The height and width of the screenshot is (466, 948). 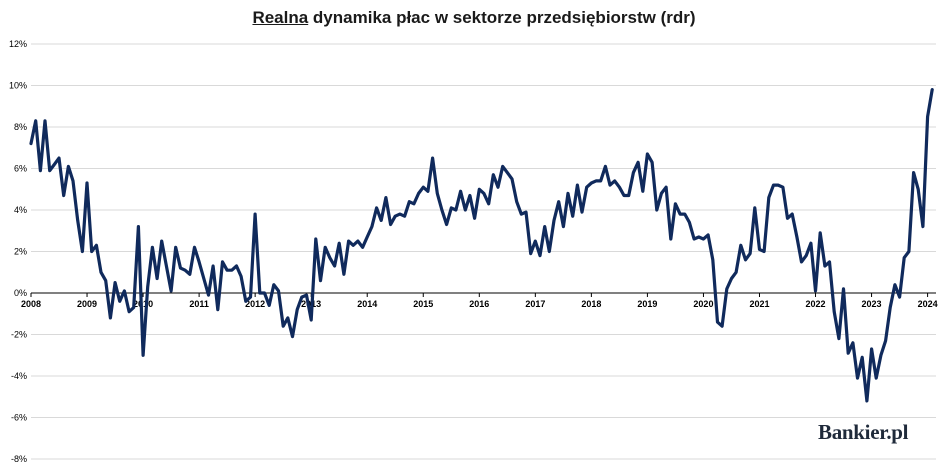 I want to click on x-tick-label: 2020, so click(x=703, y=304).